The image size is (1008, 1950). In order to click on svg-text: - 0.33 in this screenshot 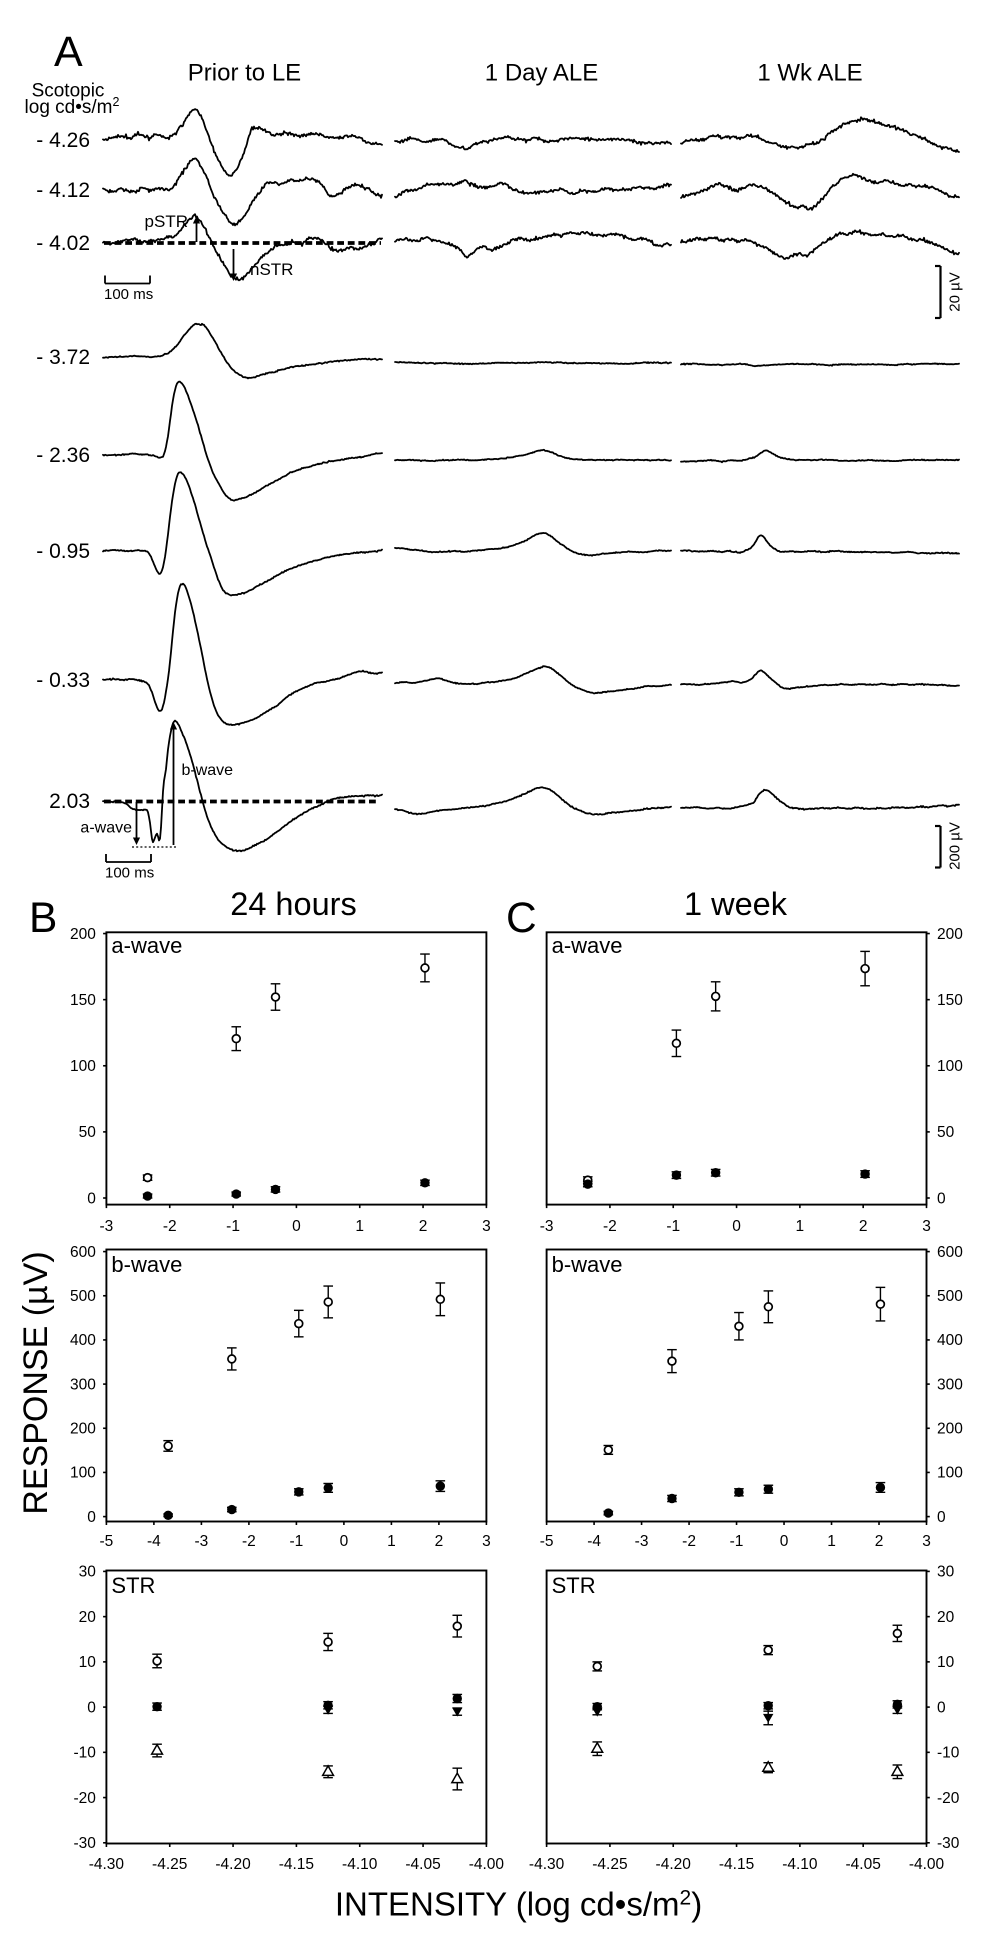, I will do `click(63, 680)`.